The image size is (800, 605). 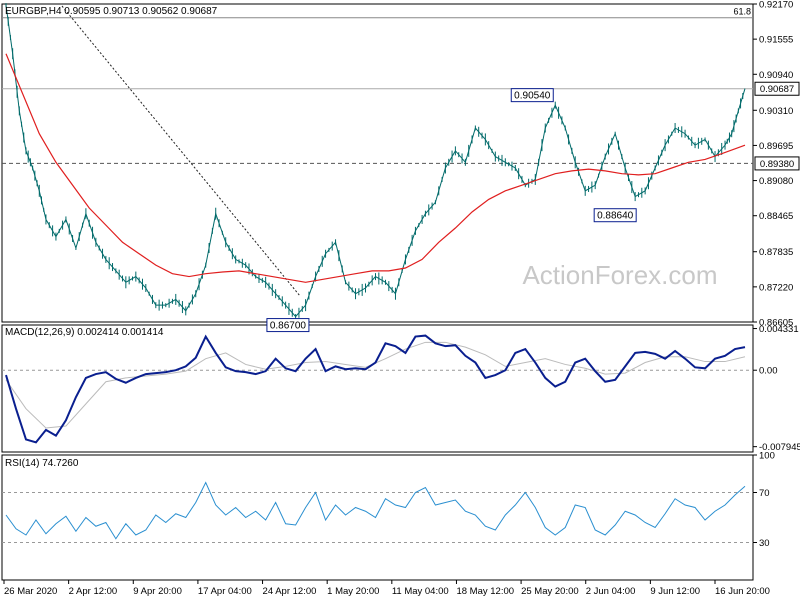 What do you see at coordinates (353, 591) in the screenshot?
I see `xtick-label: 1 May 20:00` at bounding box center [353, 591].